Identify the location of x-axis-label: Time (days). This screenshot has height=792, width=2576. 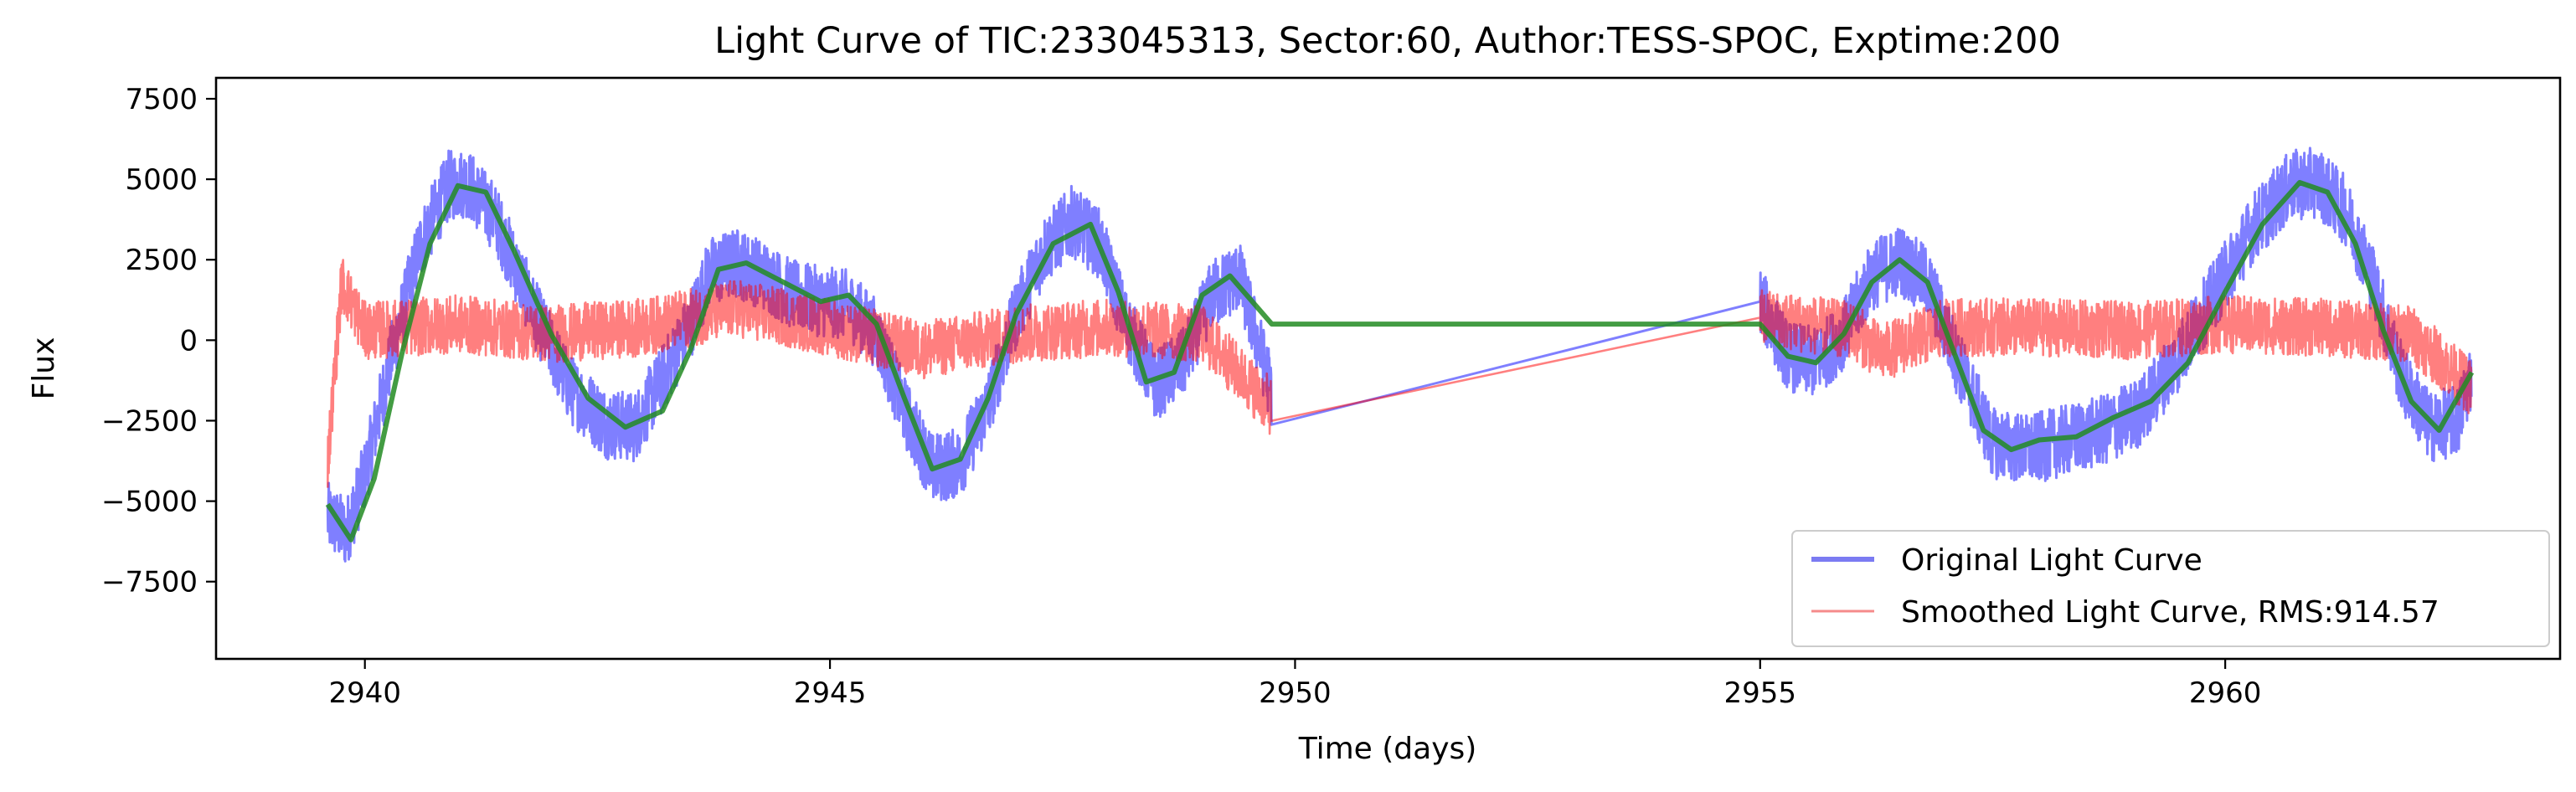
(1387, 749).